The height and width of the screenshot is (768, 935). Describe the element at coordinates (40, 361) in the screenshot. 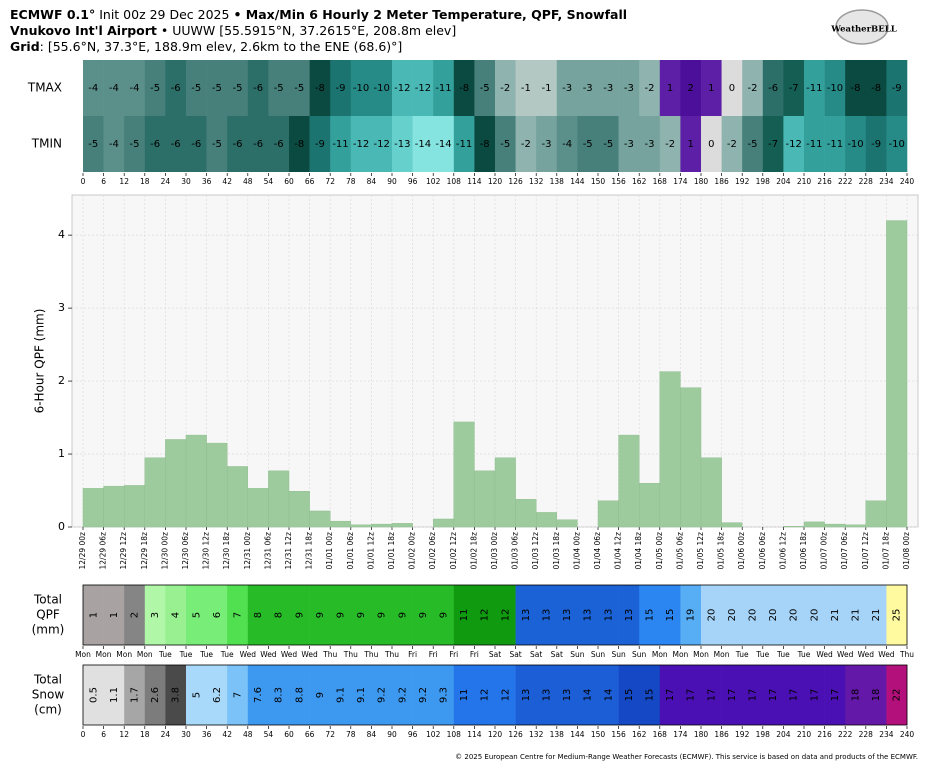

I see `y-axis-label: 6-Hour QPF (mm)` at that location.